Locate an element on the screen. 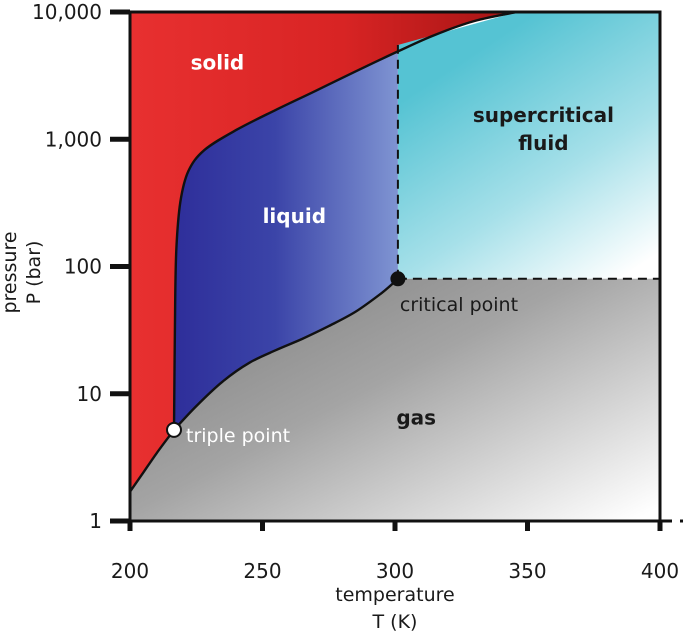 This screenshot has width=685, height=636. y-axis-title: pressure is located at coordinates (10, 272).